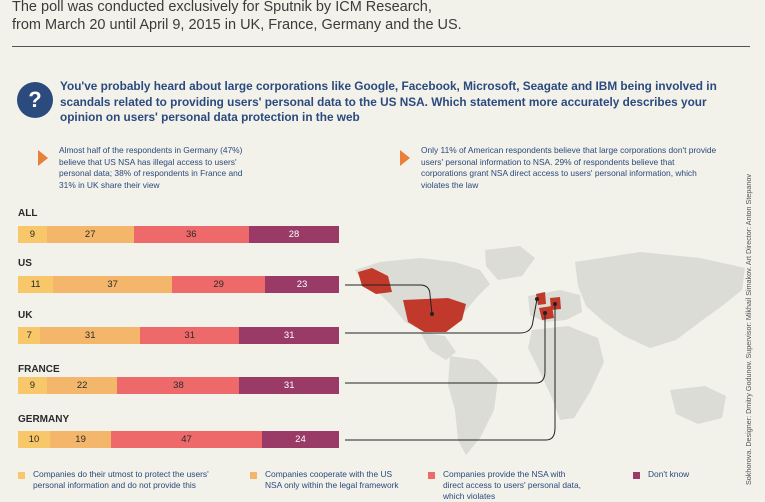 The width and height of the screenshot is (765, 502). I want to click on bar-segment: 47, so click(186, 439).